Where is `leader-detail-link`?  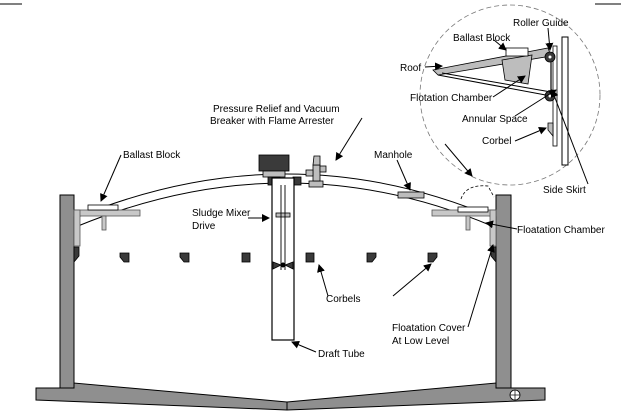
leader-detail-link is located at coordinates (458, 160).